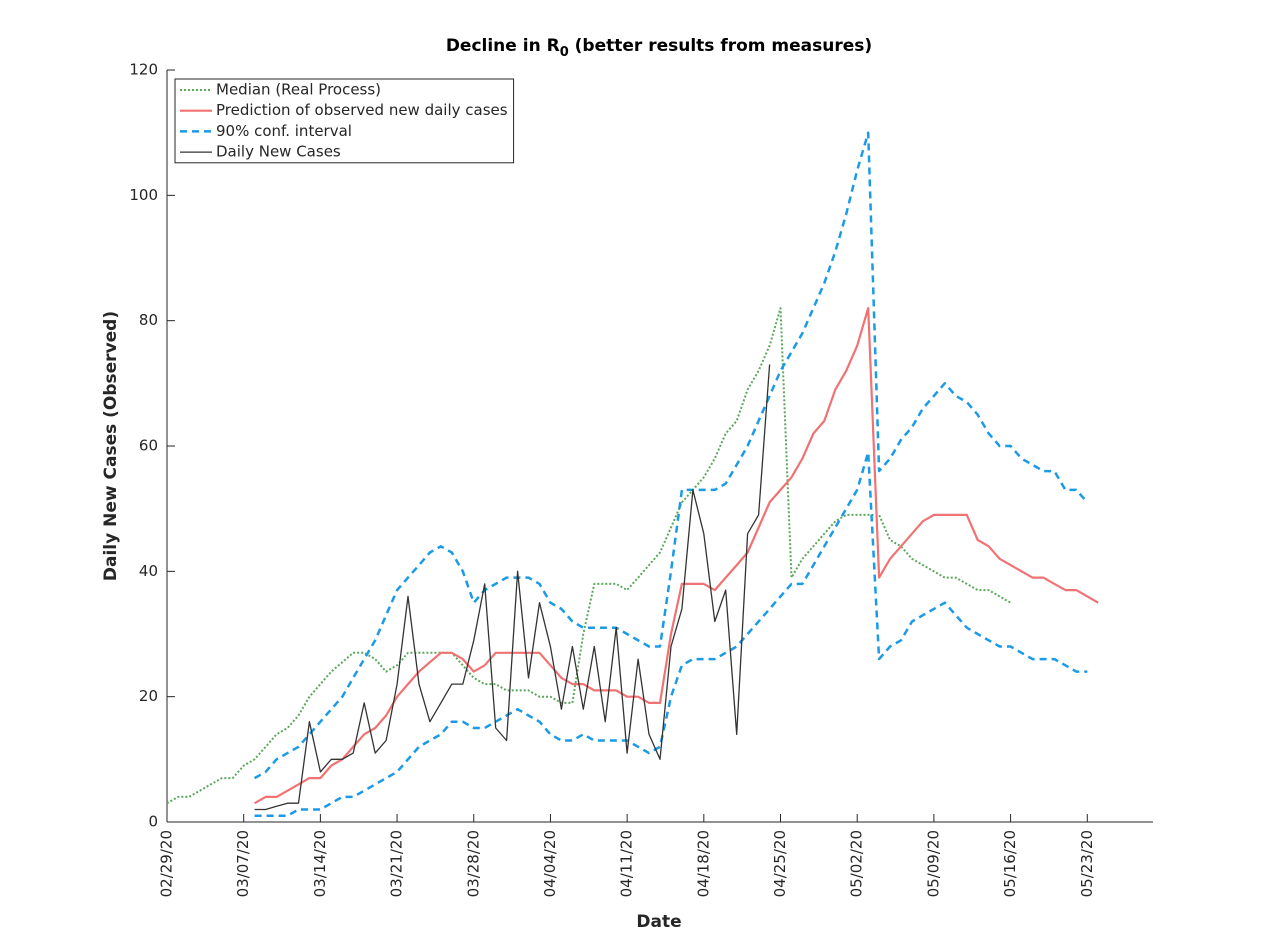 The width and height of the screenshot is (1274, 935). I want to click on x-tick-label: 05/16/20, so click(1010, 863).